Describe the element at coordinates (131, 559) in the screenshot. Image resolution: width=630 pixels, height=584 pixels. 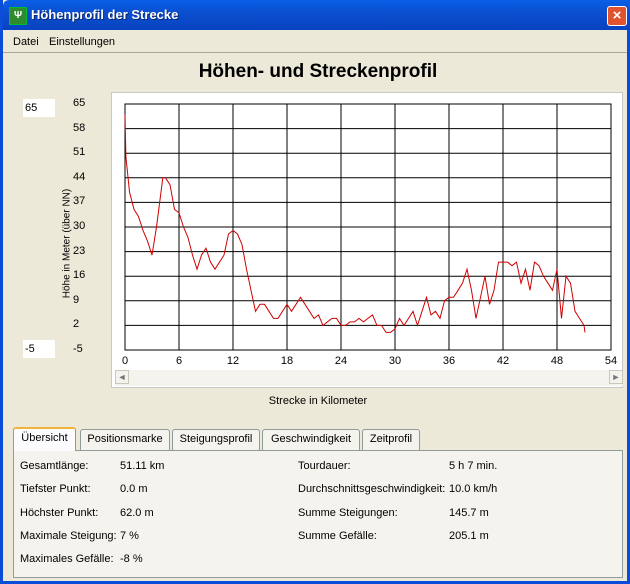
I see `stat-value: -8 %` at that location.